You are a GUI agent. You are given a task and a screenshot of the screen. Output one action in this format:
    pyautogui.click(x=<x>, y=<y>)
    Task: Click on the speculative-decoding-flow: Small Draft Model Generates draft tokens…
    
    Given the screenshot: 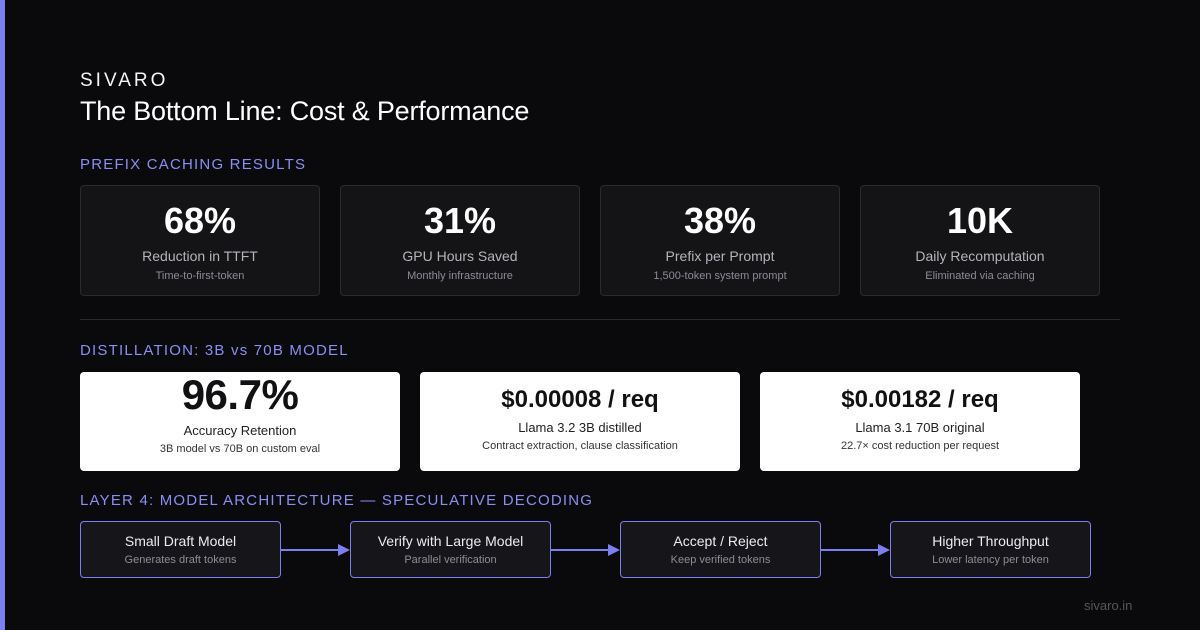 What is the action you would take?
    pyautogui.click(x=590, y=549)
    